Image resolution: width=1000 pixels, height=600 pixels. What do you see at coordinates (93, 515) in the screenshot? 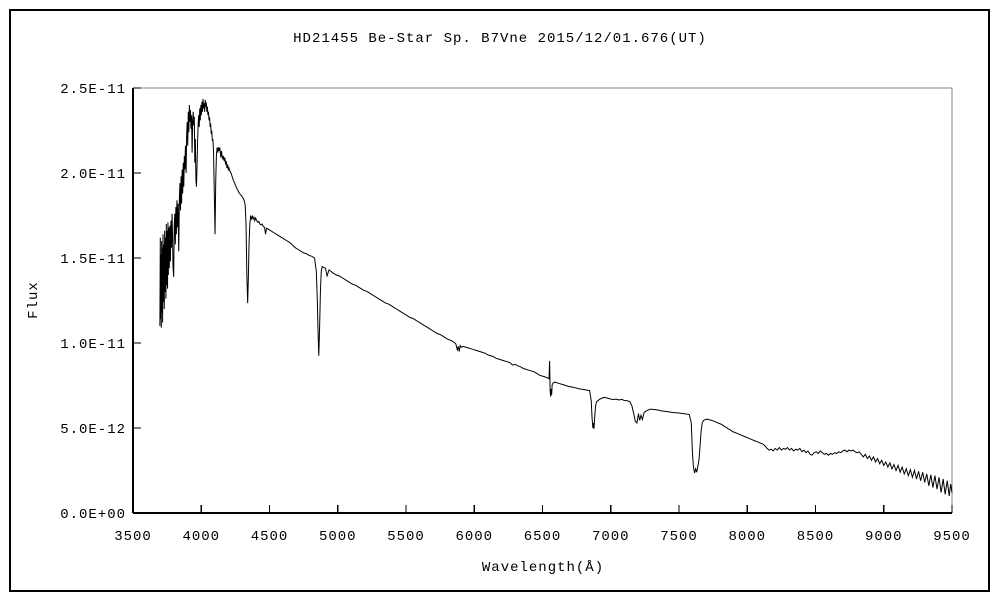
I see `y-tick-label: 0.0E+00` at bounding box center [93, 515].